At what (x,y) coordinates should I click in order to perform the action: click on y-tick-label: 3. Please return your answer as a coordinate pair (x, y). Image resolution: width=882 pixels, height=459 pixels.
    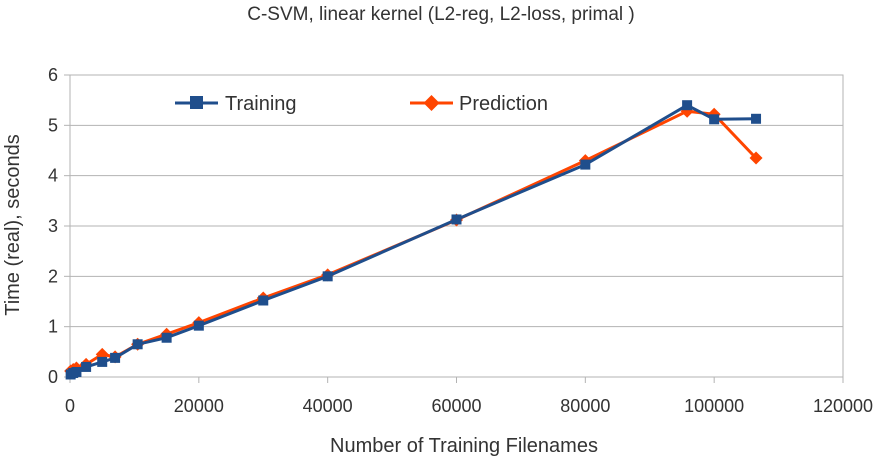
    Looking at the image, I should click on (53, 226).